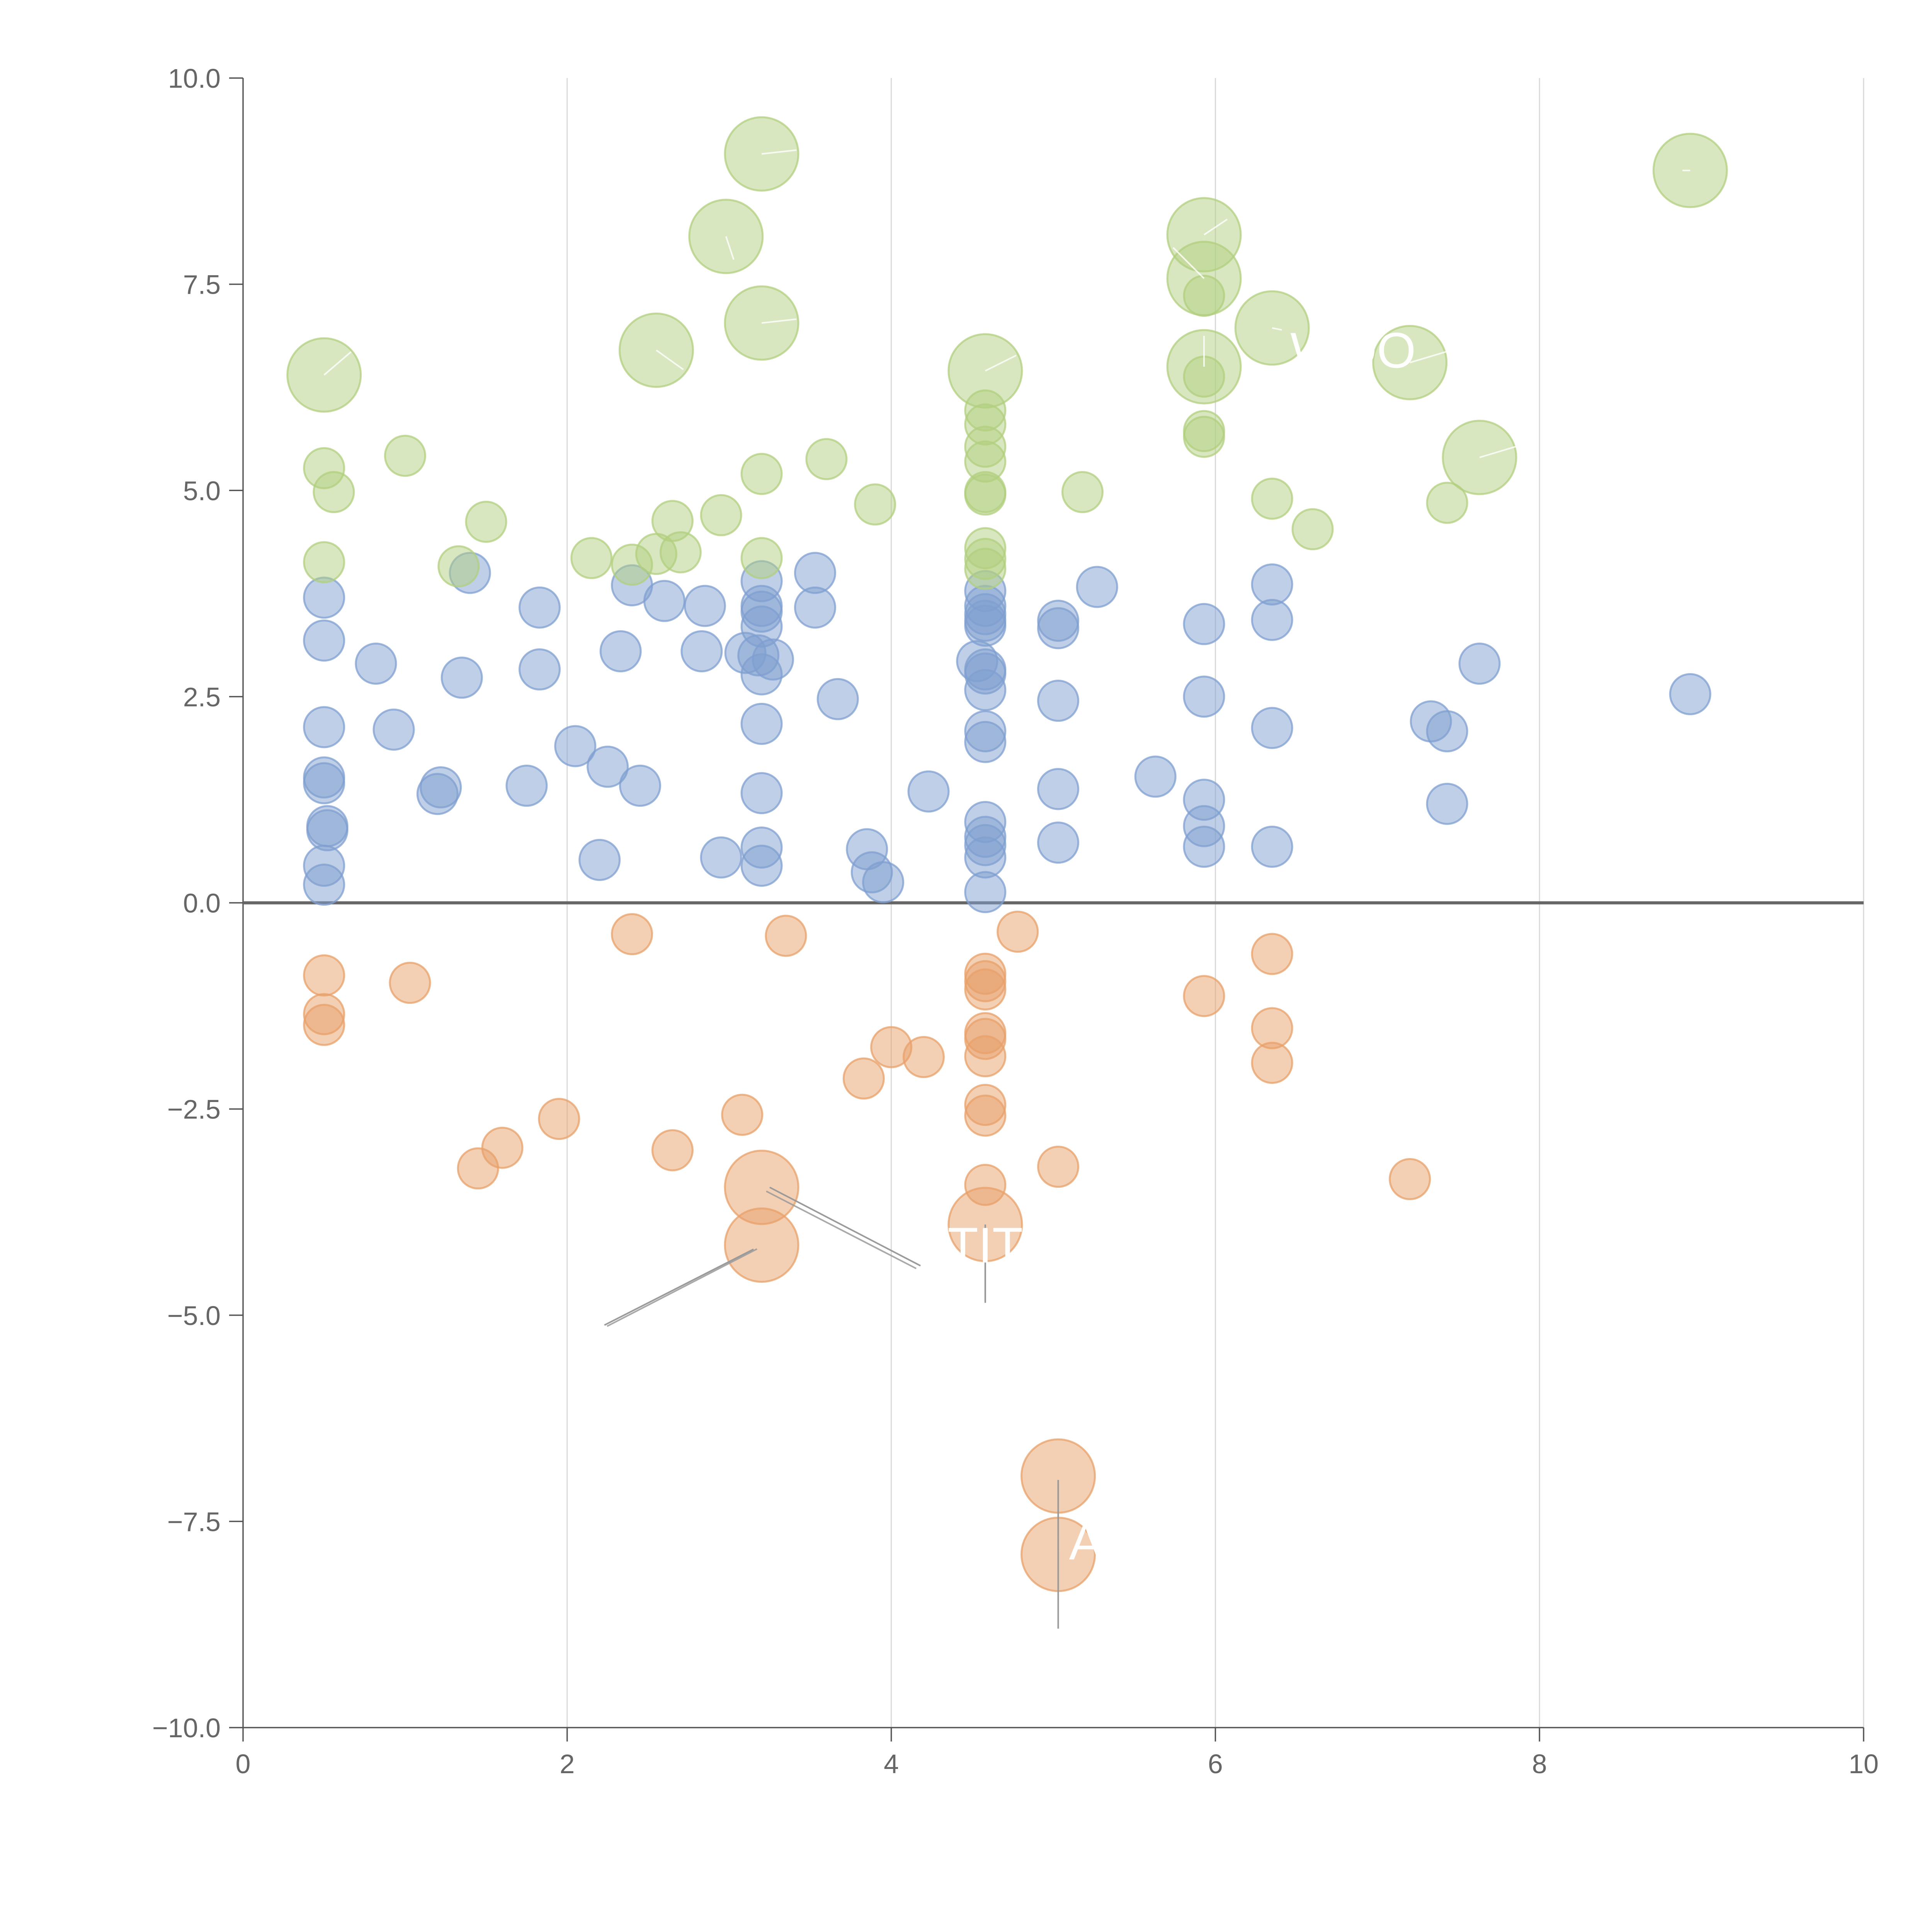  Describe the element at coordinates (985, 1245) in the screenshot. I see `point-label: TIT` at that location.